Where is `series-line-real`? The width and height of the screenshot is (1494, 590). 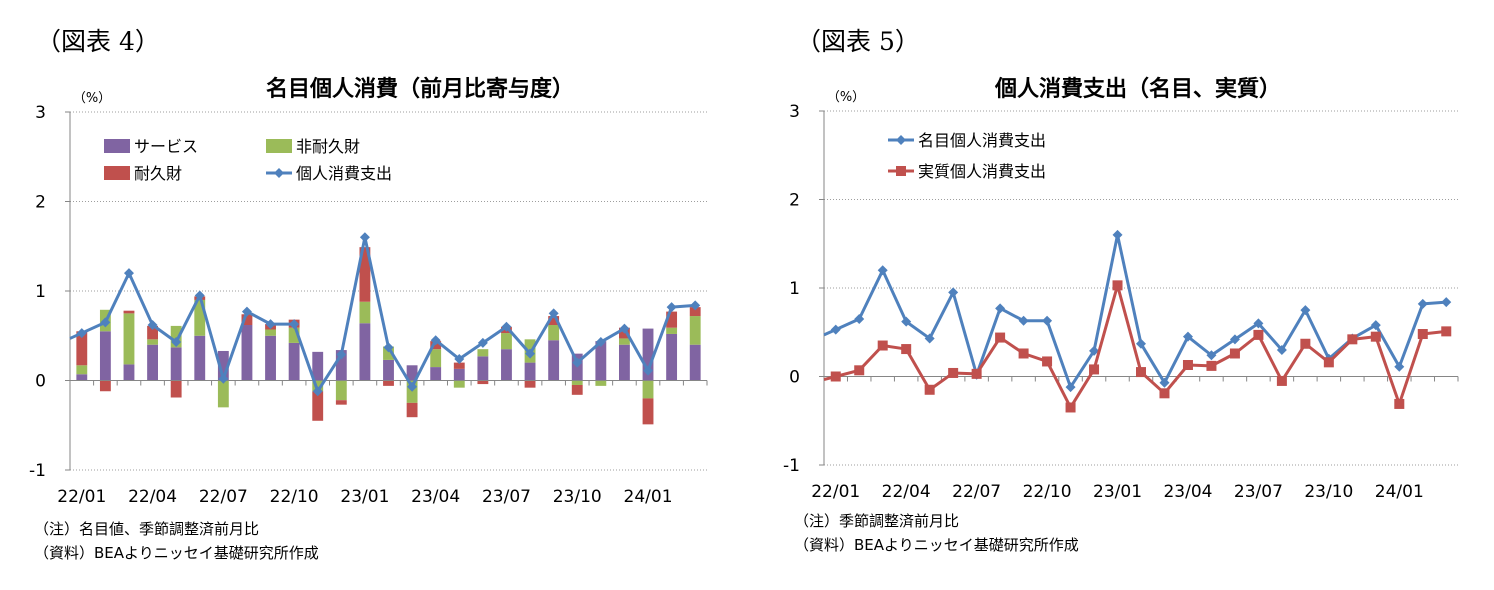 series-line-real is located at coordinates (1135, 346).